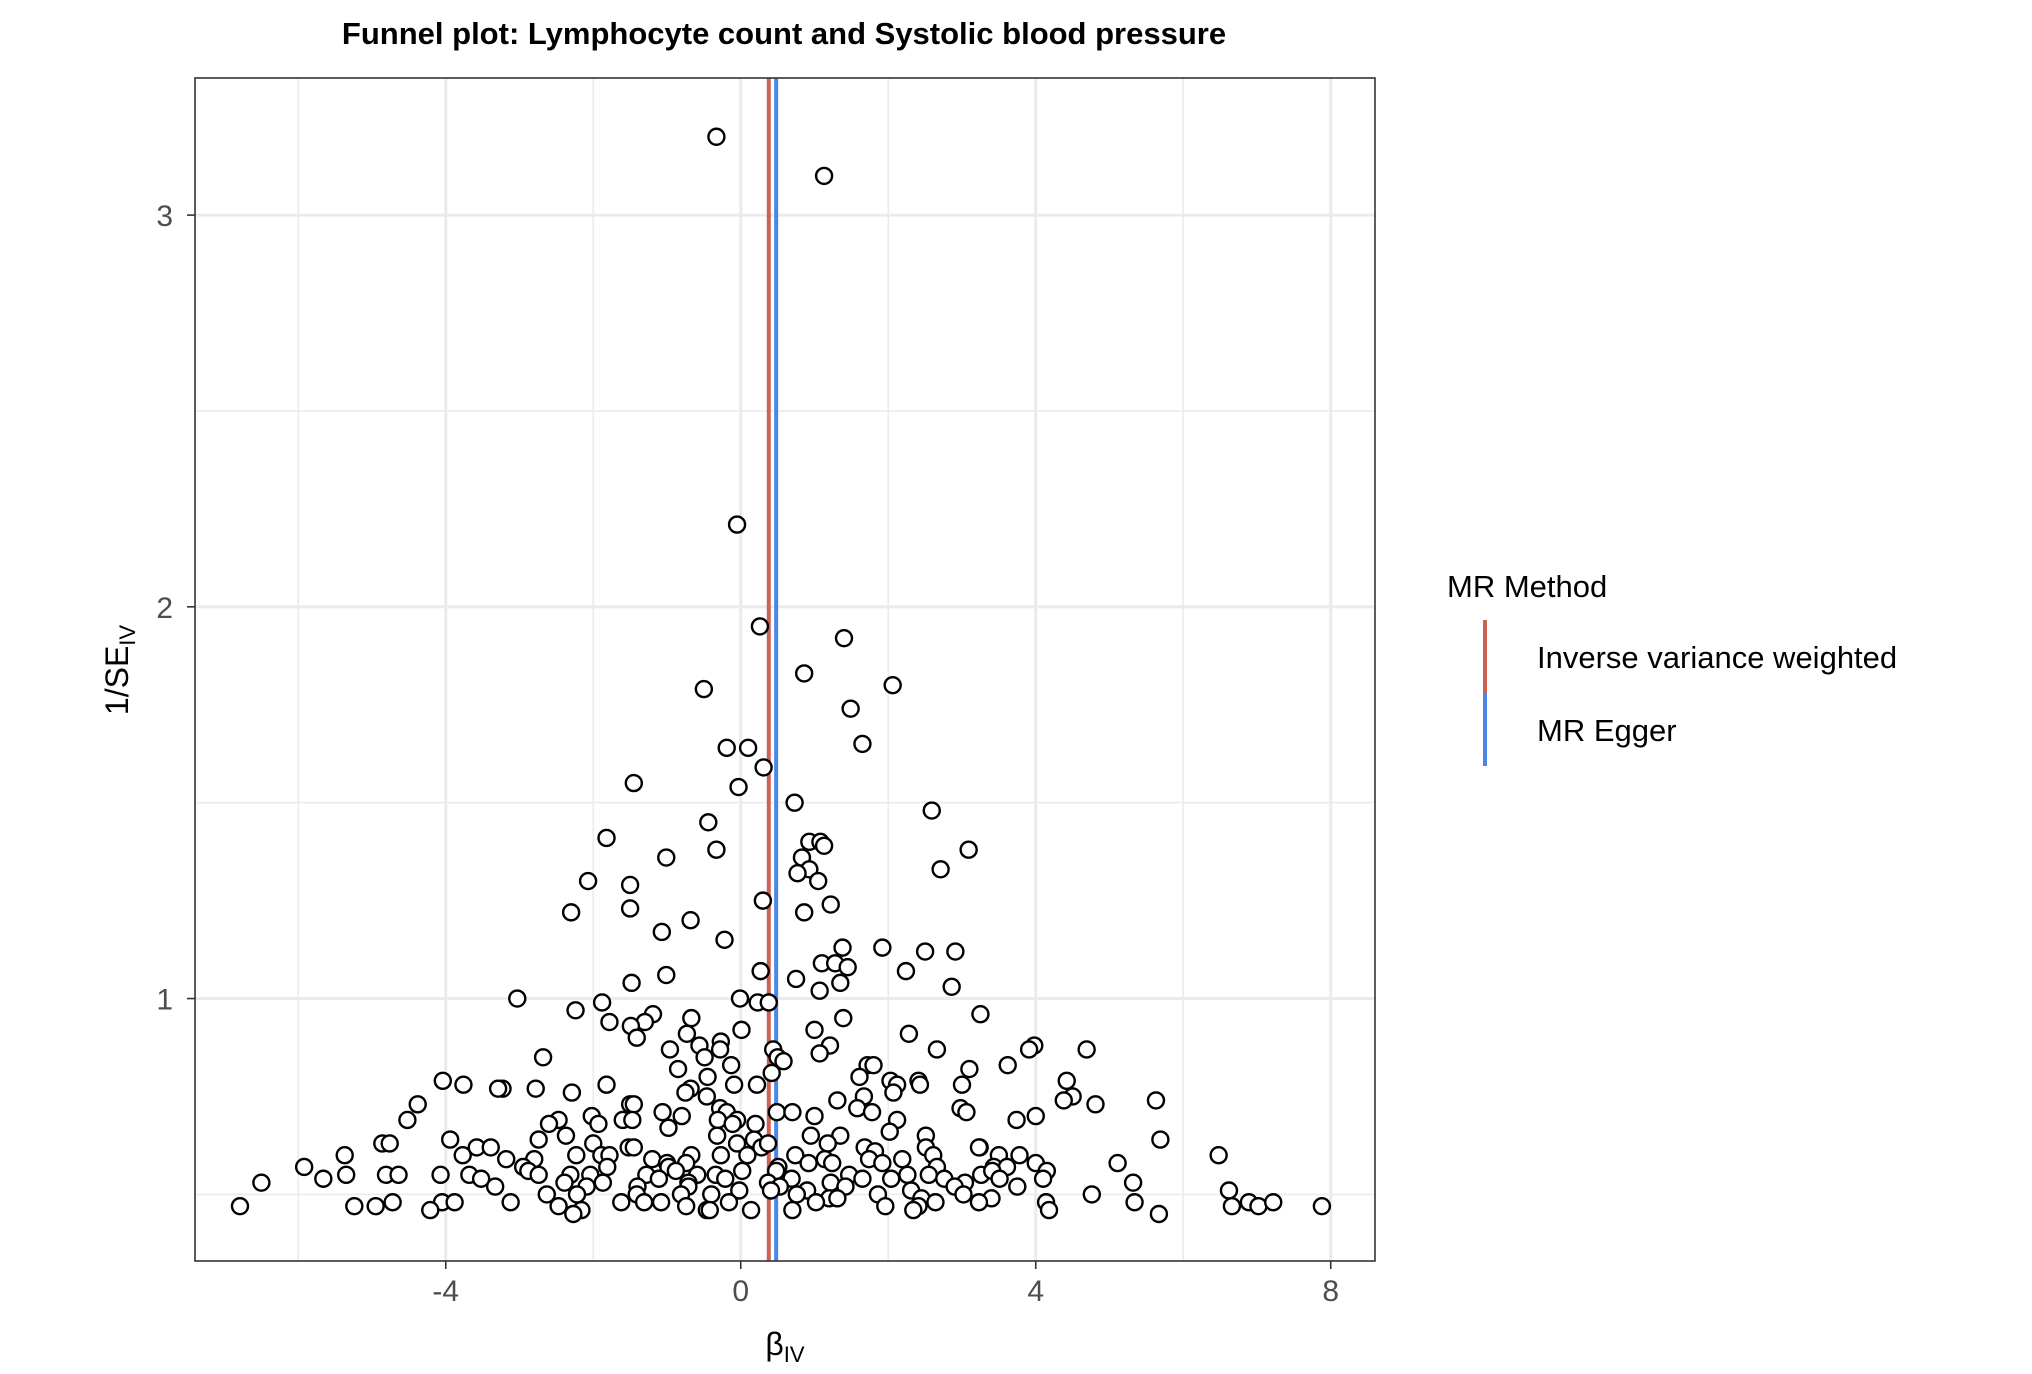 The height and width of the screenshot is (1374, 2032). Describe the element at coordinates (885, 1284) in the screenshot. I see `x-axis: -4 0 4 8` at that location.